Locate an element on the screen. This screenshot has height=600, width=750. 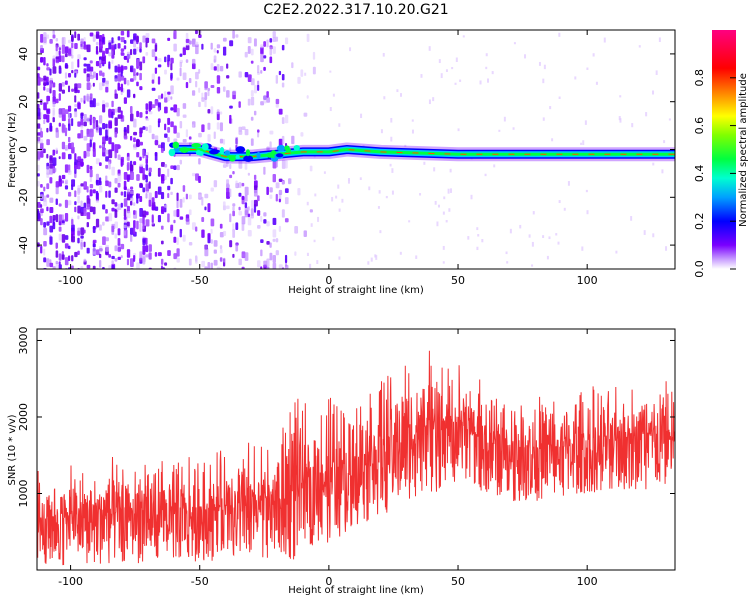
snr-ytick-label: 3000 is located at coordinates (23, 340).